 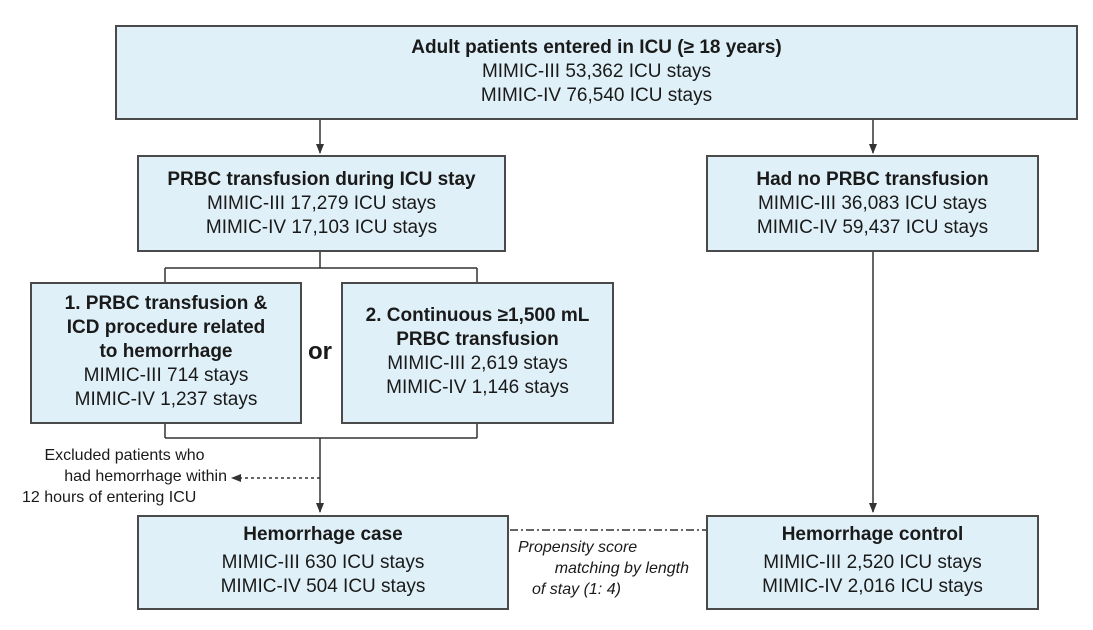 I want to click on excluded-note-line-3: 12 hours of entering ICU, so click(x=109, y=497).